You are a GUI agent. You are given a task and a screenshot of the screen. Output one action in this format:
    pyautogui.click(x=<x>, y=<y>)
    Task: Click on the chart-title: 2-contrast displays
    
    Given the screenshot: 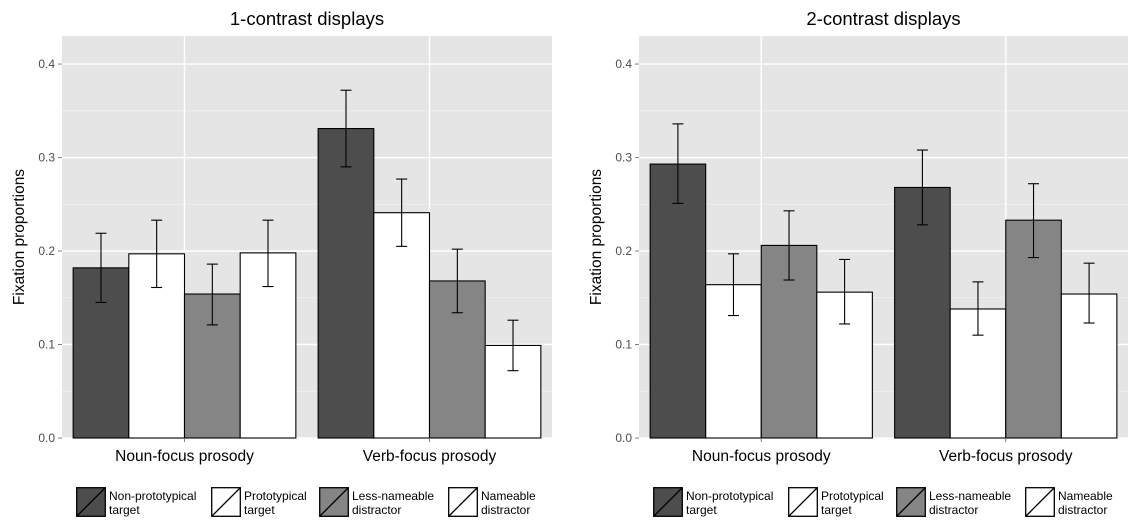 What is the action you would take?
    pyautogui.click(x=883, y=18)
    